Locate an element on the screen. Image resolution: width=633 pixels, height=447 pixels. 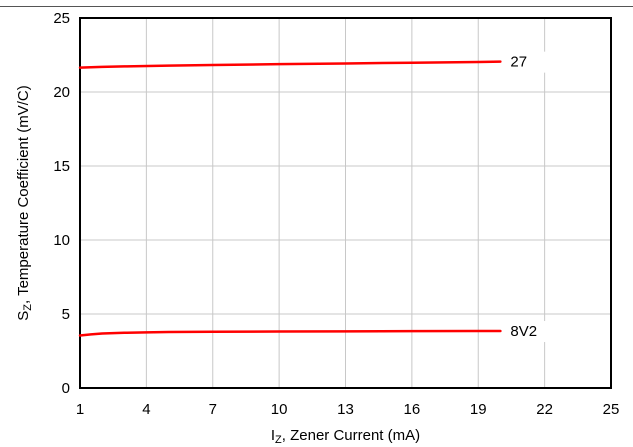
series-label: 8V2 is located at coordinates (523, 331).